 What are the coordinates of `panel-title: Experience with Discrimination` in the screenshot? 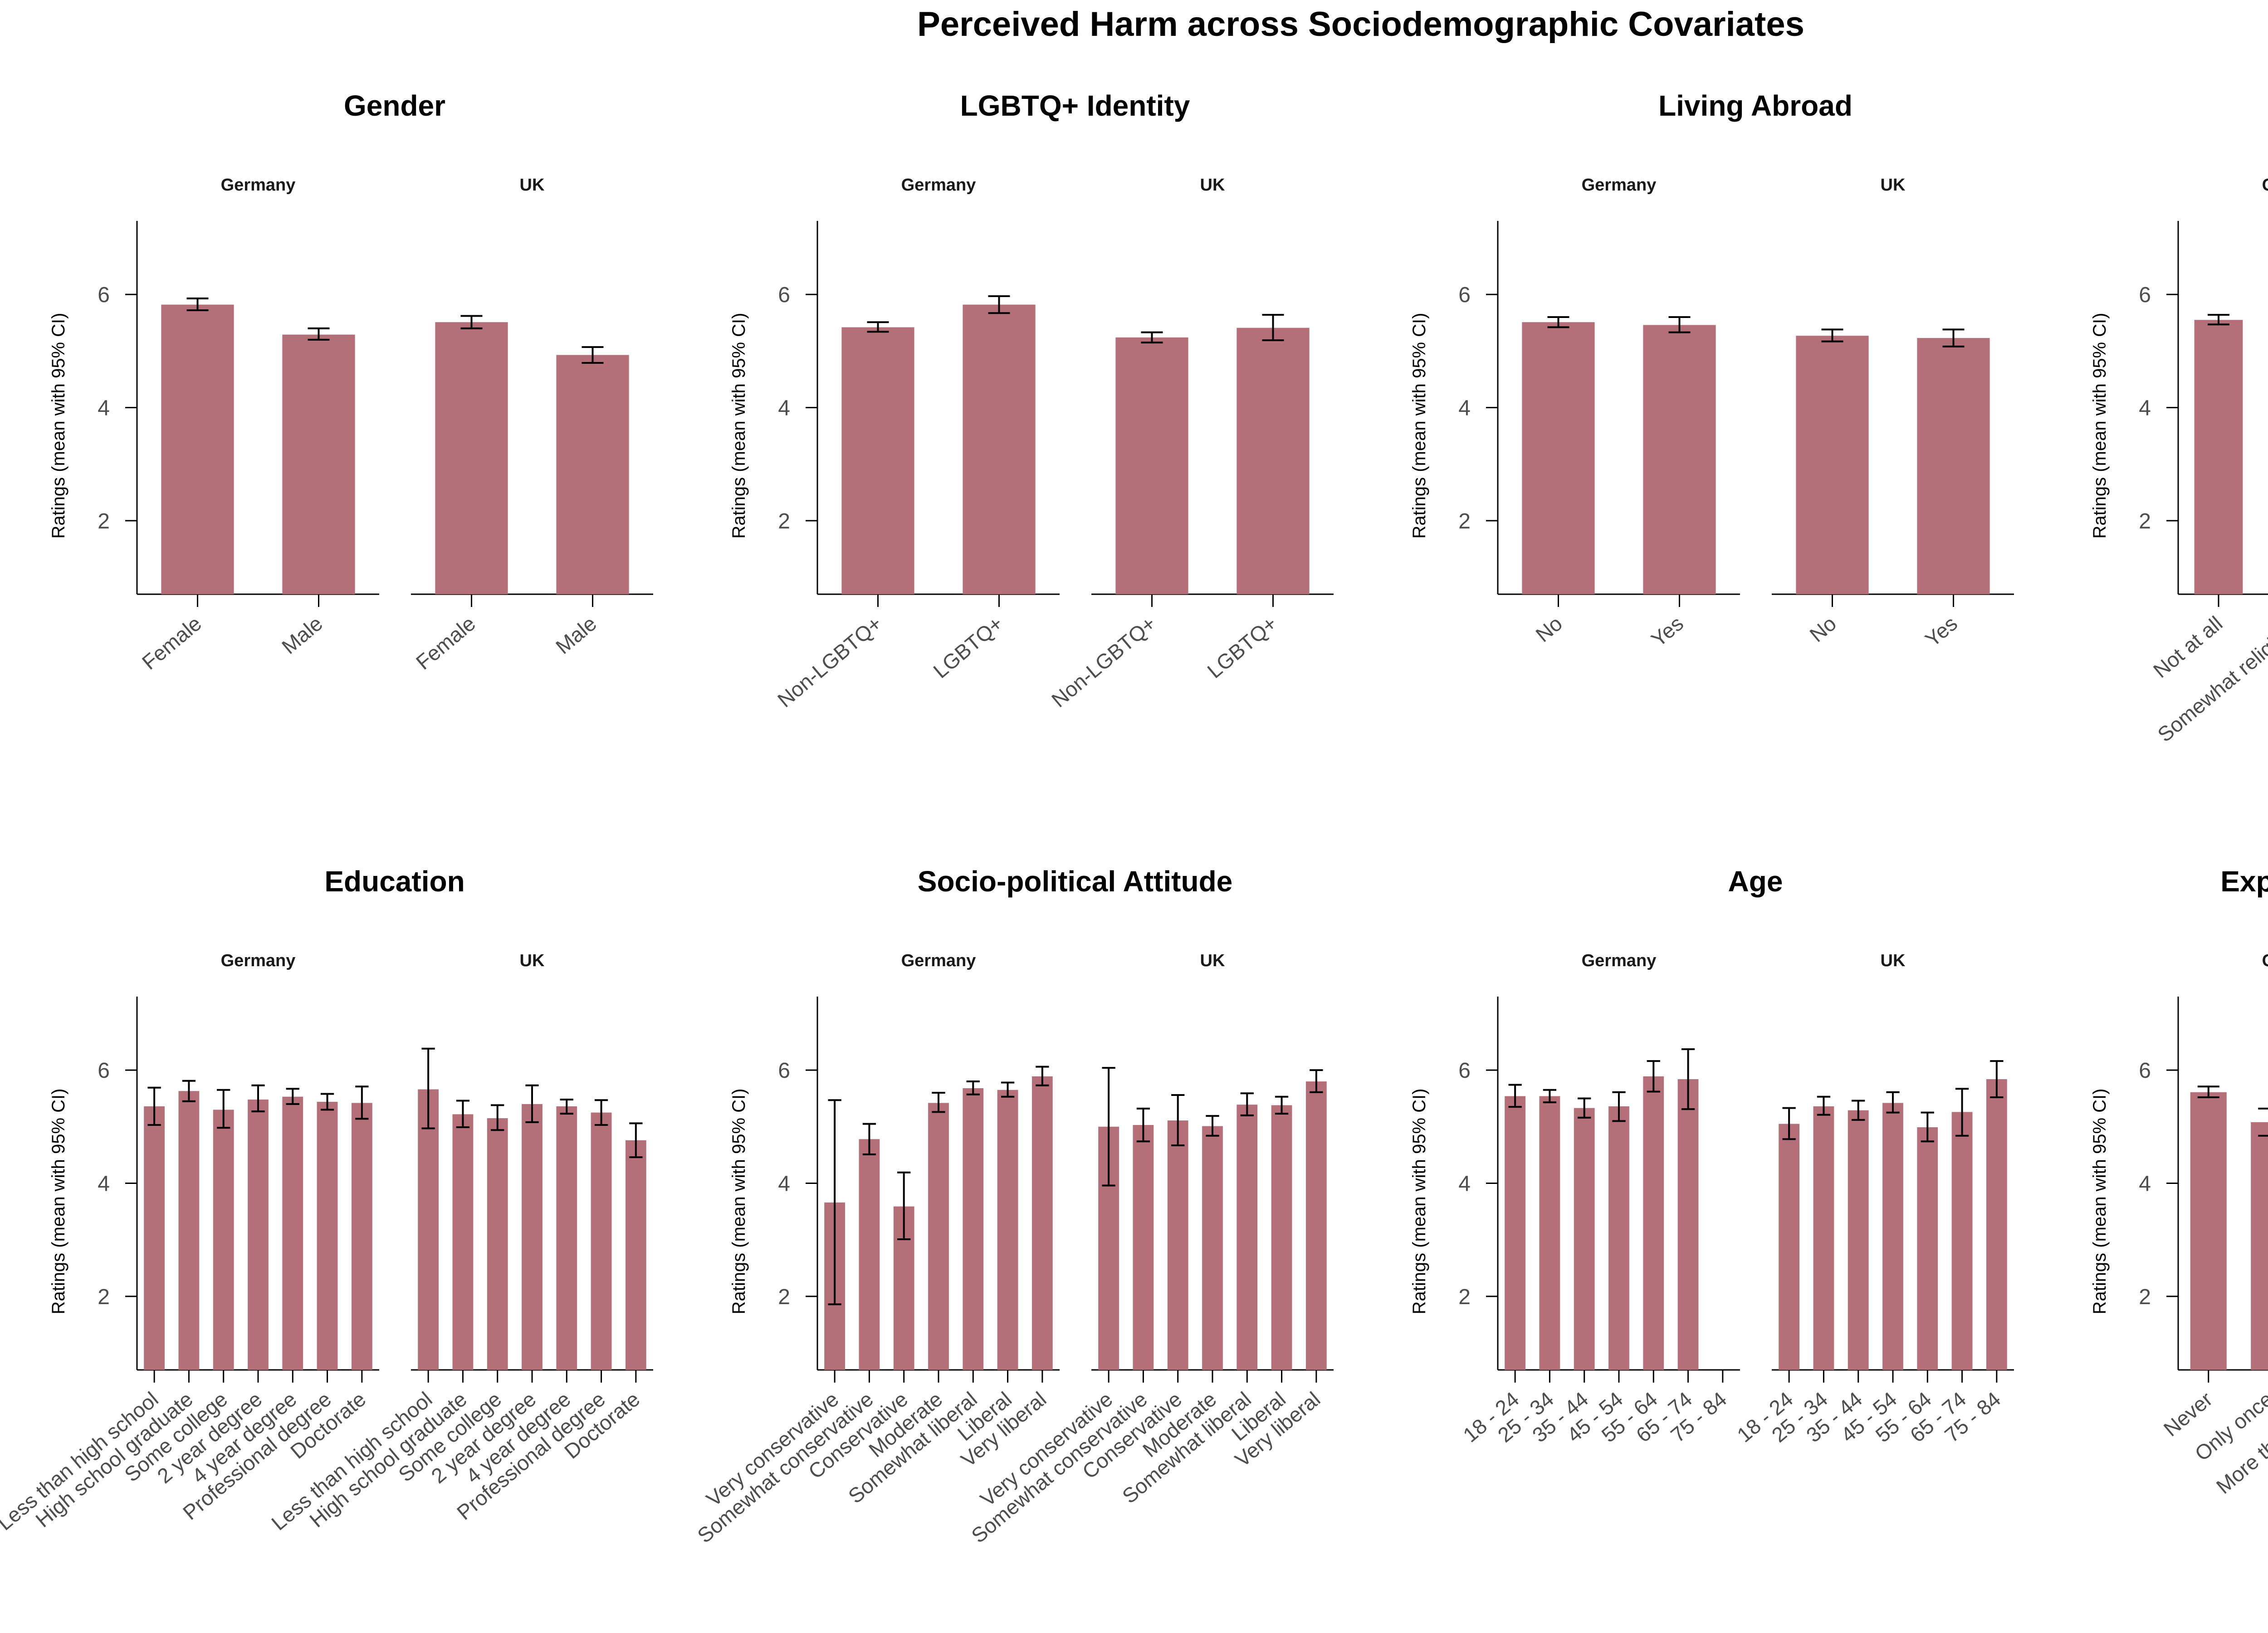 It's located at (2244, 881).